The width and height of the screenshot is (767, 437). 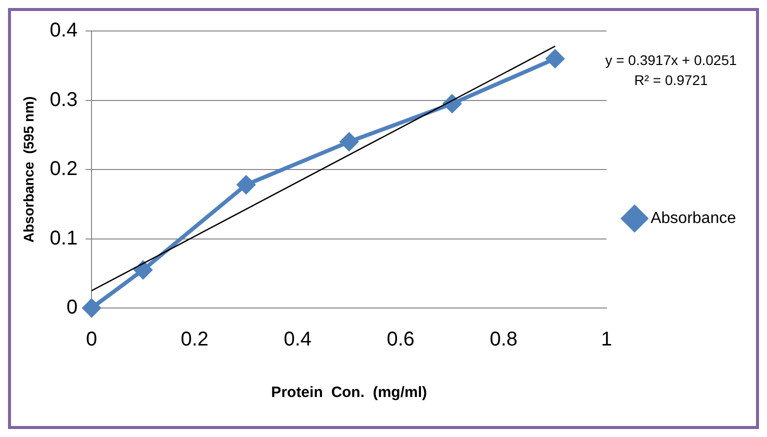 I want to click on legend-label: Absorbance, so click(x=693, y=218).